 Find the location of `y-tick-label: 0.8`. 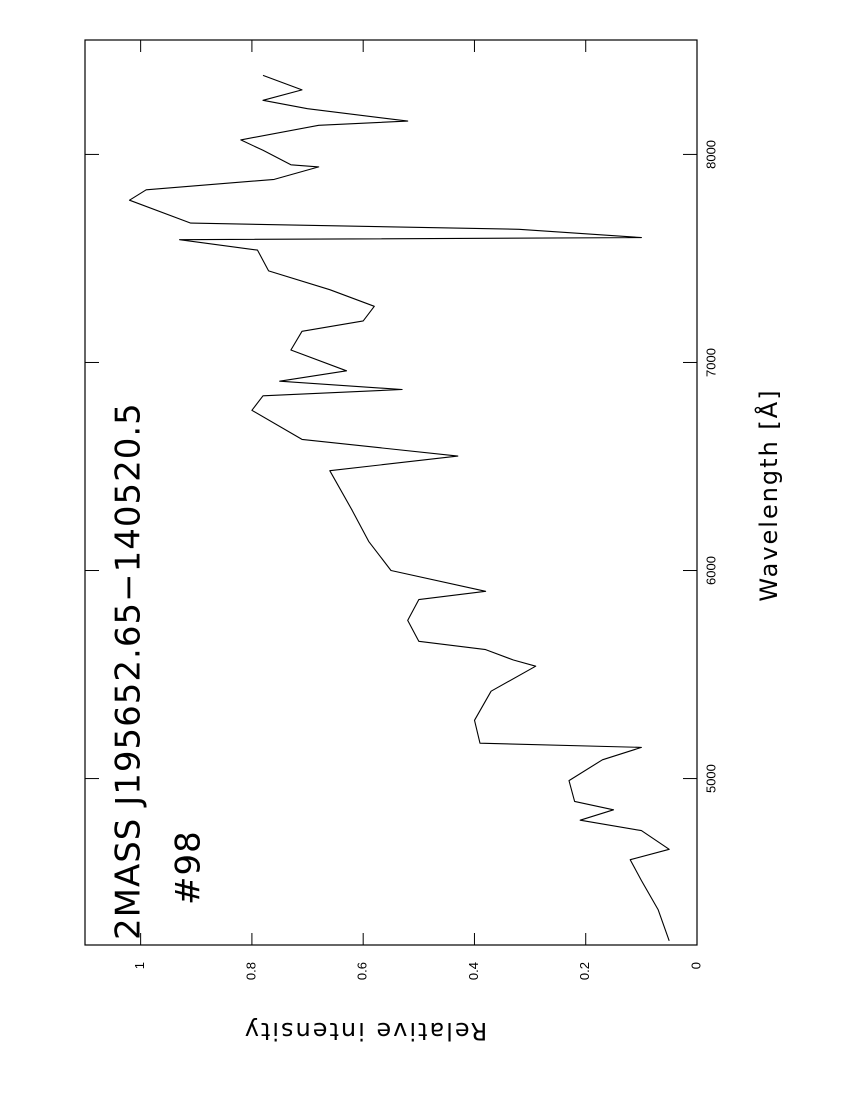

y-tick-label: 0.8 is located at coordinates (250, 971).